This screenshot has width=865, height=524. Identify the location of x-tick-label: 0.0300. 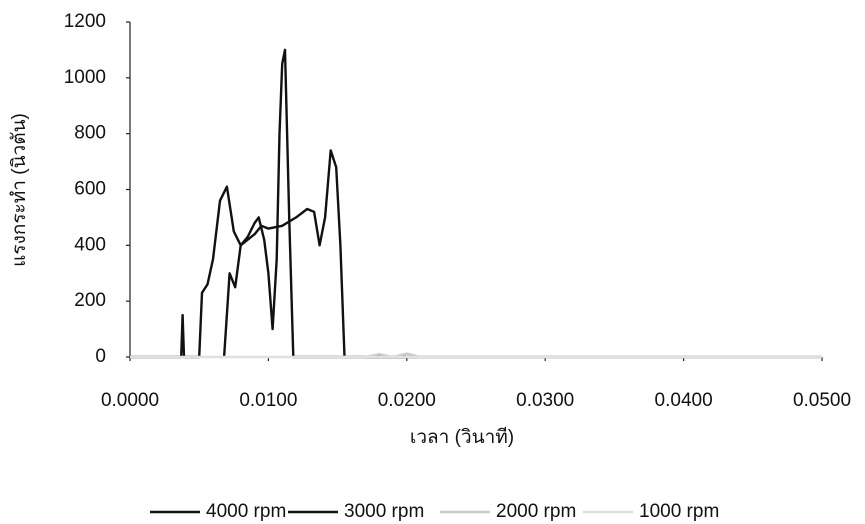
(545, 400).